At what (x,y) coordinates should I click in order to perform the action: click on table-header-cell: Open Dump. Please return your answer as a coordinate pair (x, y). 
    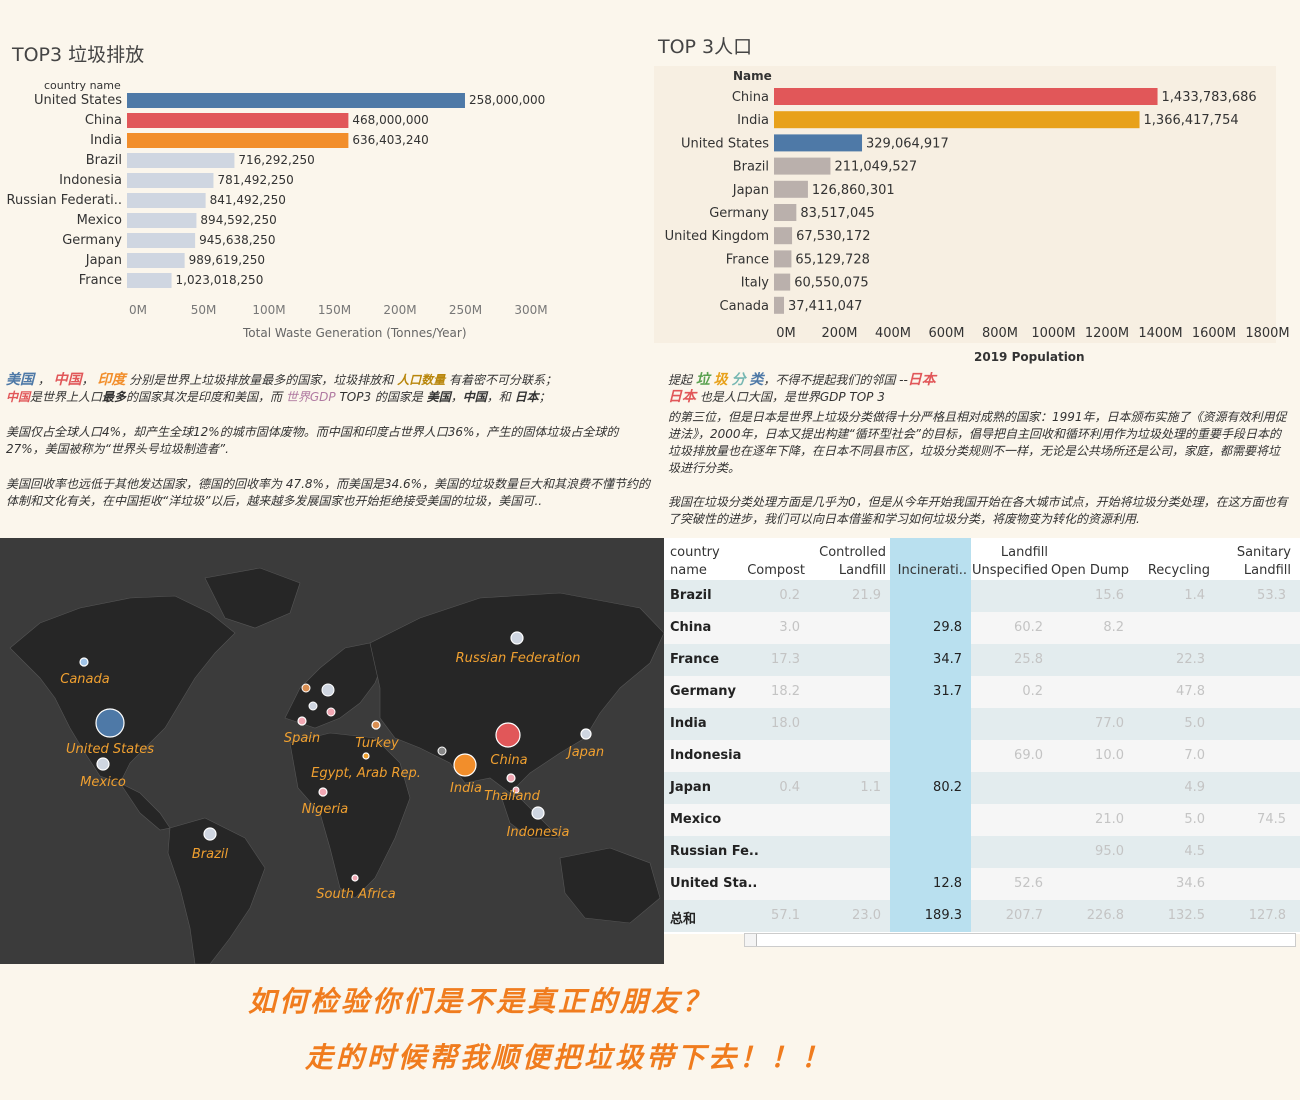
    Looking at the image, I should click on (1089, 570).